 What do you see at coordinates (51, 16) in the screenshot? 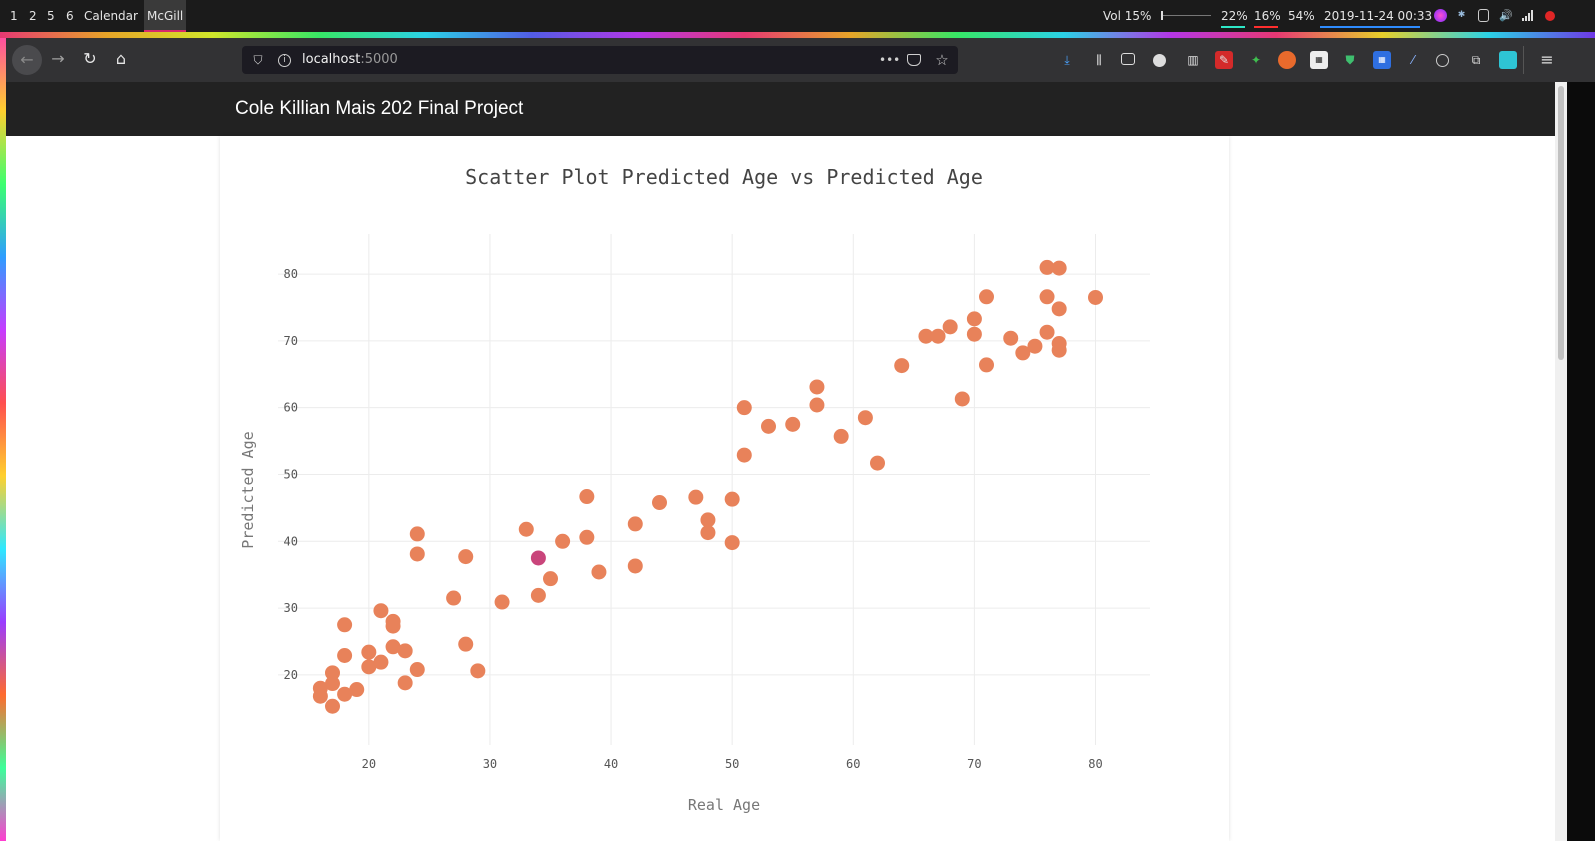
I see `workspace-5: 5` at bounding box center [51, 16].